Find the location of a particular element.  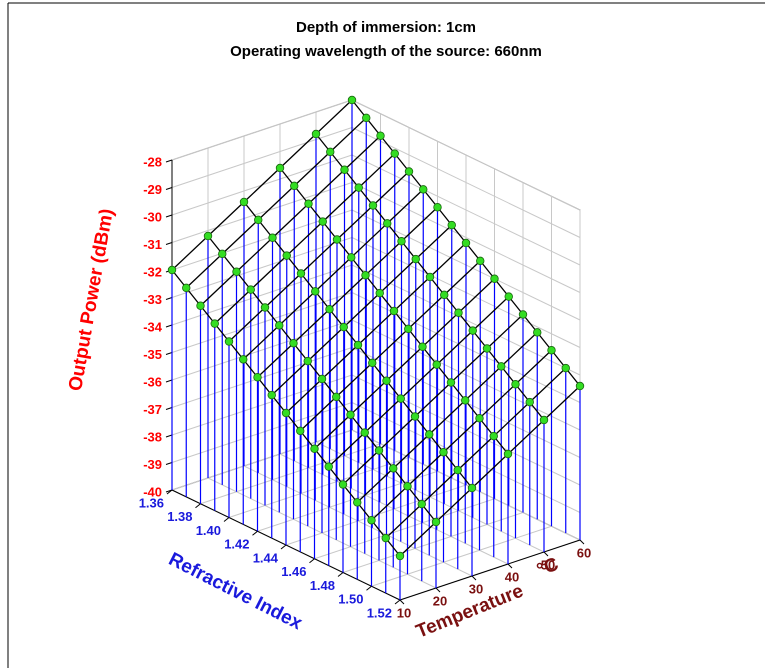

x-tick-label: 1.42 is located at coordinates (236, 544).